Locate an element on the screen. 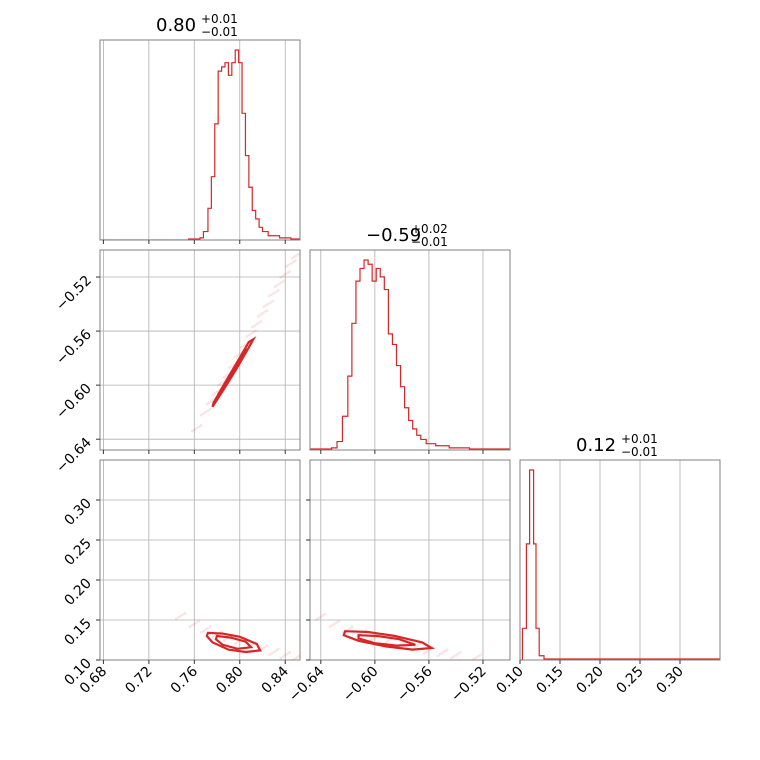 The height and width of the screenshot is (760, 760). x-tick-label: 0.25 is located at coordinates (629, 680).